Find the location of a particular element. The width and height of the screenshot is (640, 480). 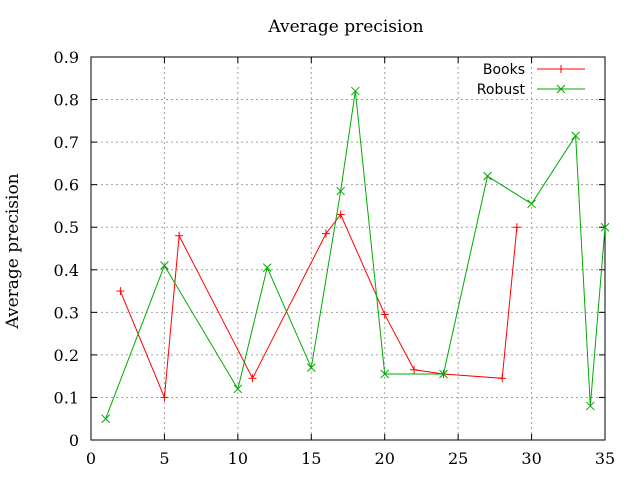

y-tick-label: 0.9 is located at coordinates (66, 57).